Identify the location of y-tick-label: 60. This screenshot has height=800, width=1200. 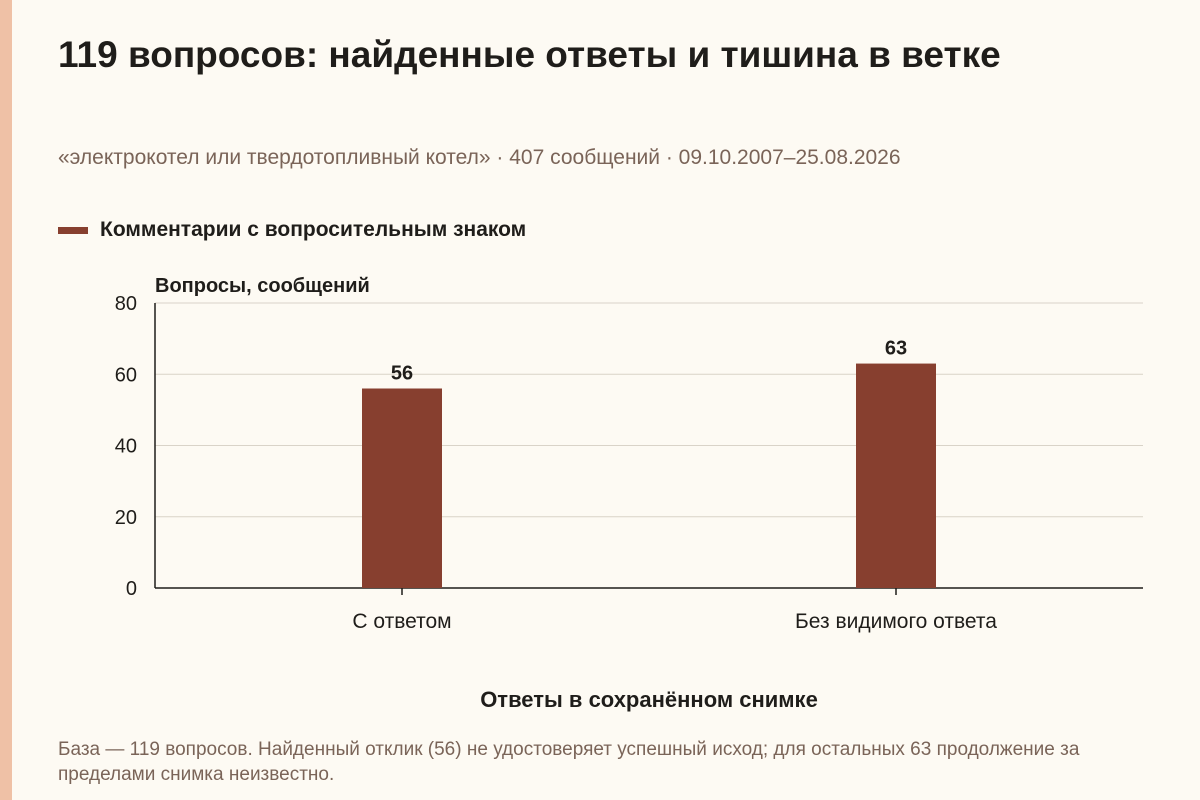
(126, 375).